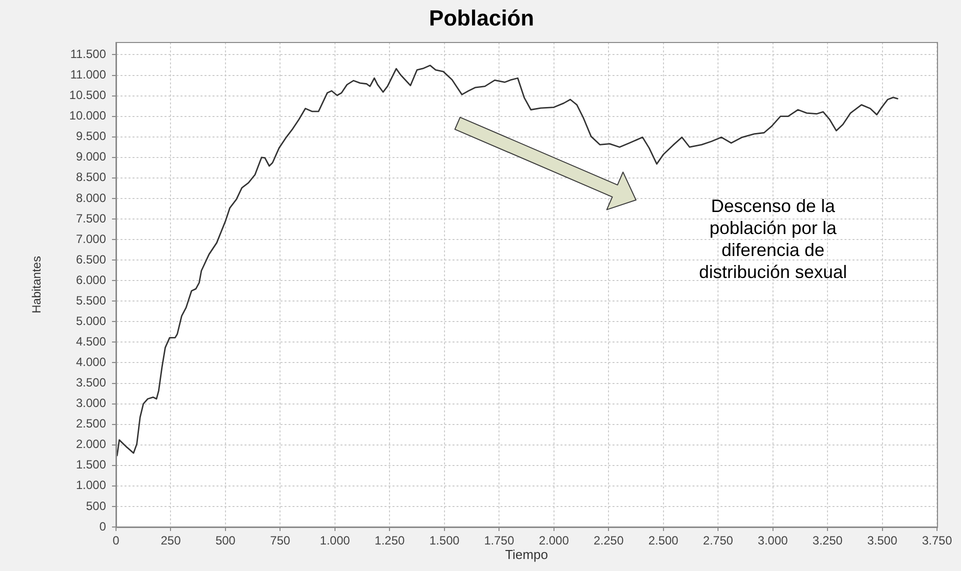 The image size is (961, 571). I want to click on y-tick-label: 4.000, so click(91, 362).